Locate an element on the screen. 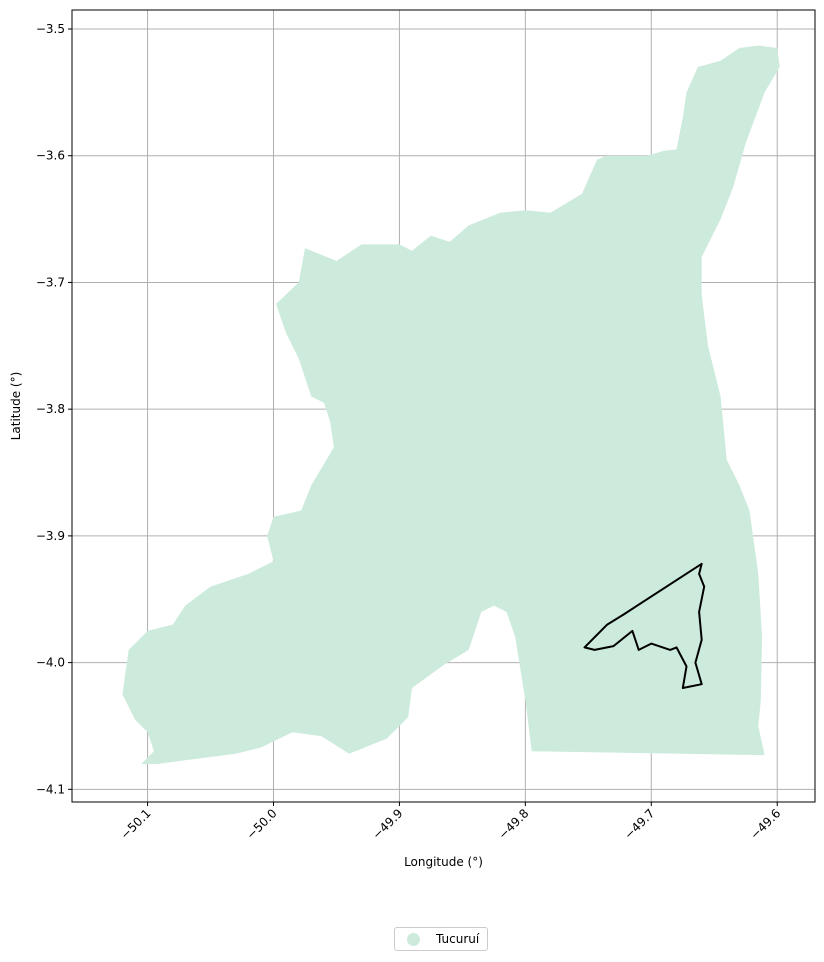 The height and width of the screenshot is (962, 824). y-tick-label: −3.5 is located at coordinates (50, 29).